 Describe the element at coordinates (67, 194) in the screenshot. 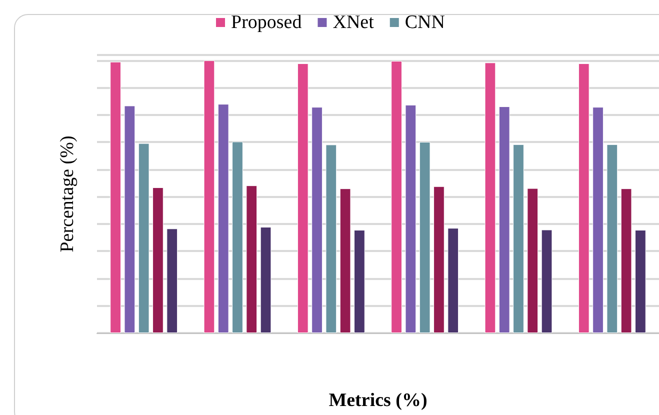

I see `y-axis-title: Percentage (%)` at that location.